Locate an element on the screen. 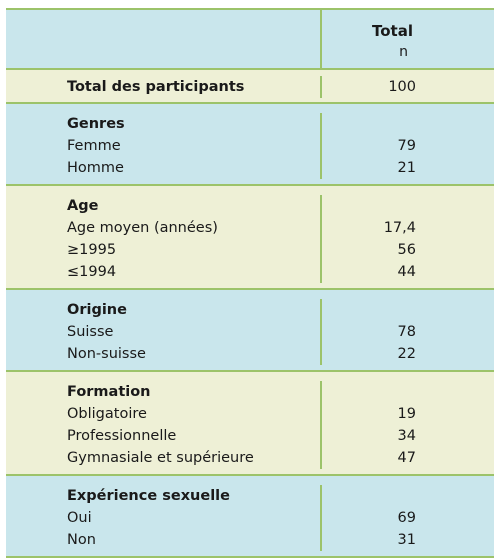 This screenshot has width=500, height=558. row-label: ≥1995 is located at coordinates (92, 250).